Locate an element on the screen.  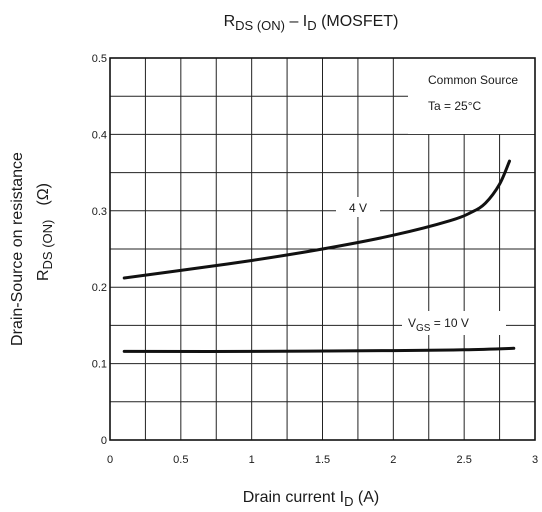
series-label-4v-text: 4 V is located at coordinates (358, 208).